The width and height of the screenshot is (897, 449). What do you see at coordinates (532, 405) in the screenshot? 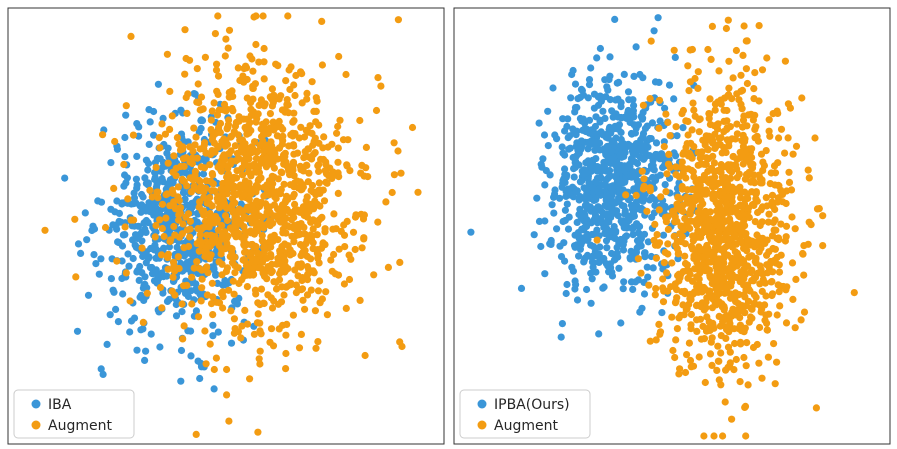
I see `legend-label-series-0: IPBA(Ours)` at bounding box center [532, 405].